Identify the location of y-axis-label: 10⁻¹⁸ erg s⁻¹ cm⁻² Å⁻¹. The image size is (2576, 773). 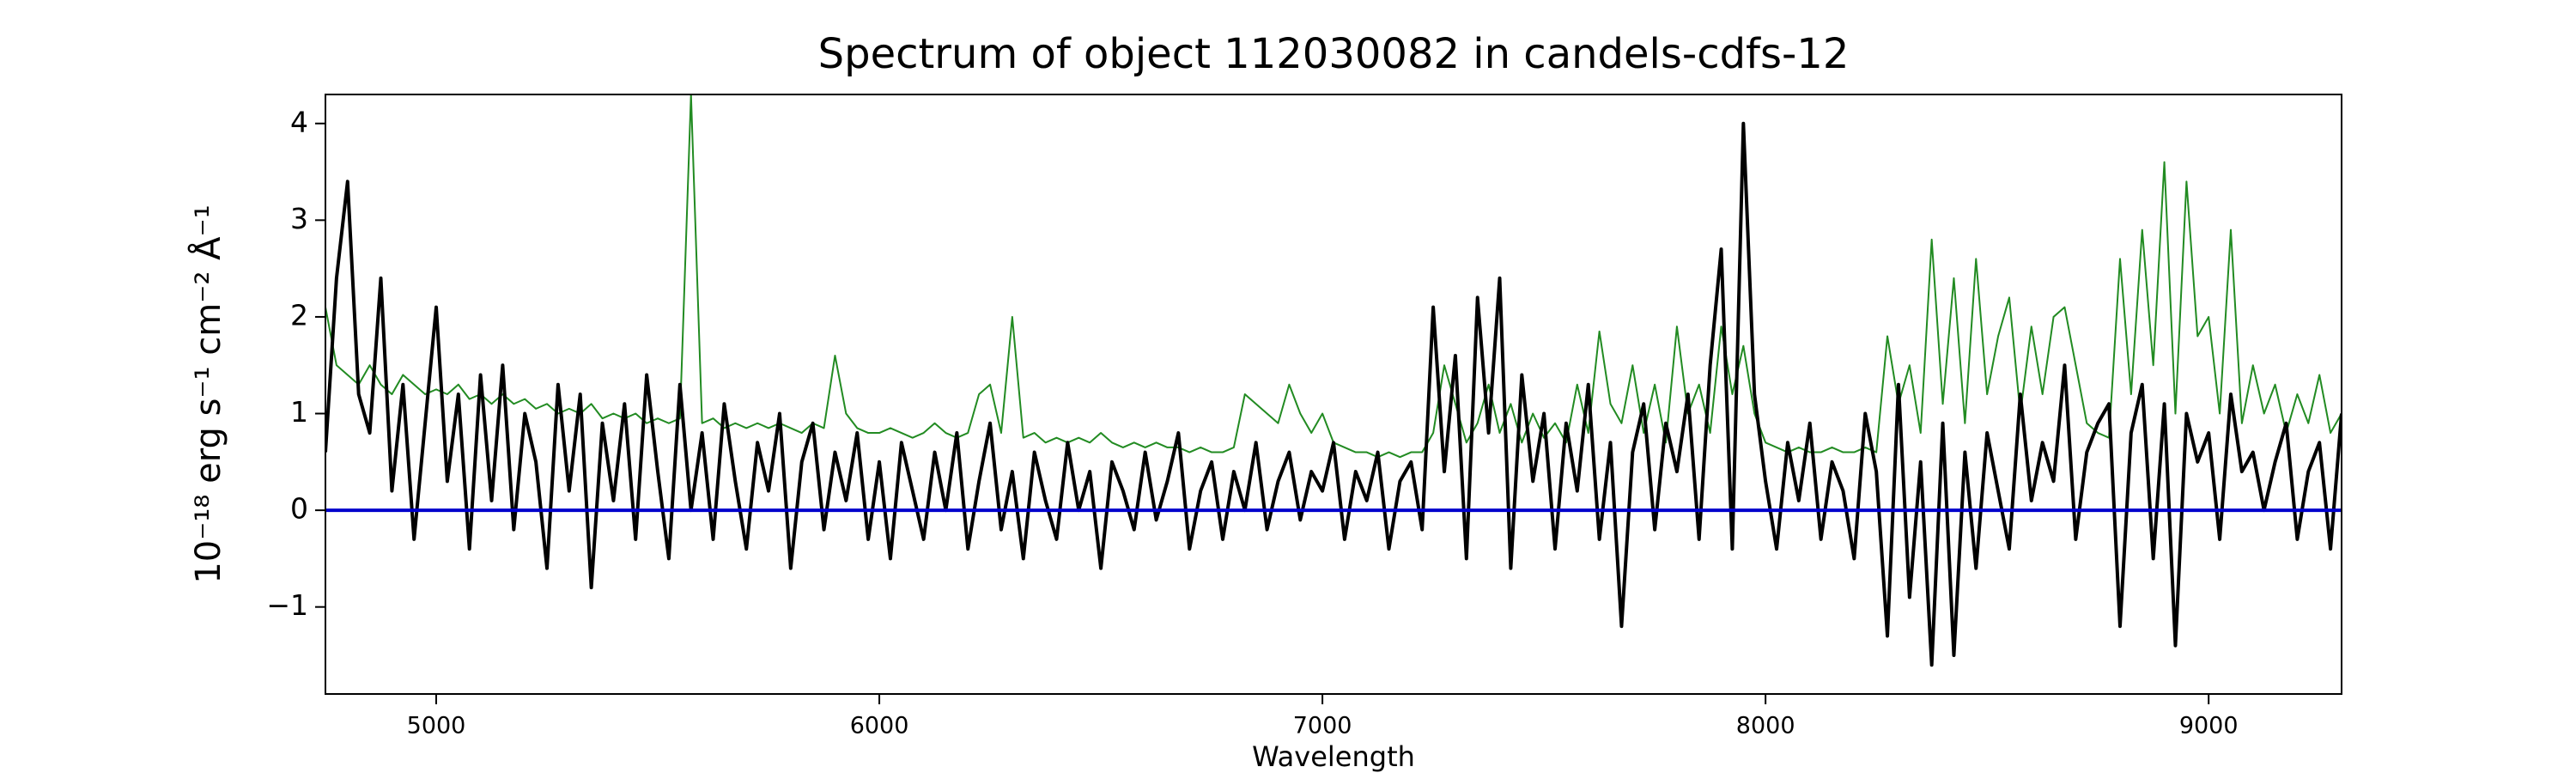
(207, 393).